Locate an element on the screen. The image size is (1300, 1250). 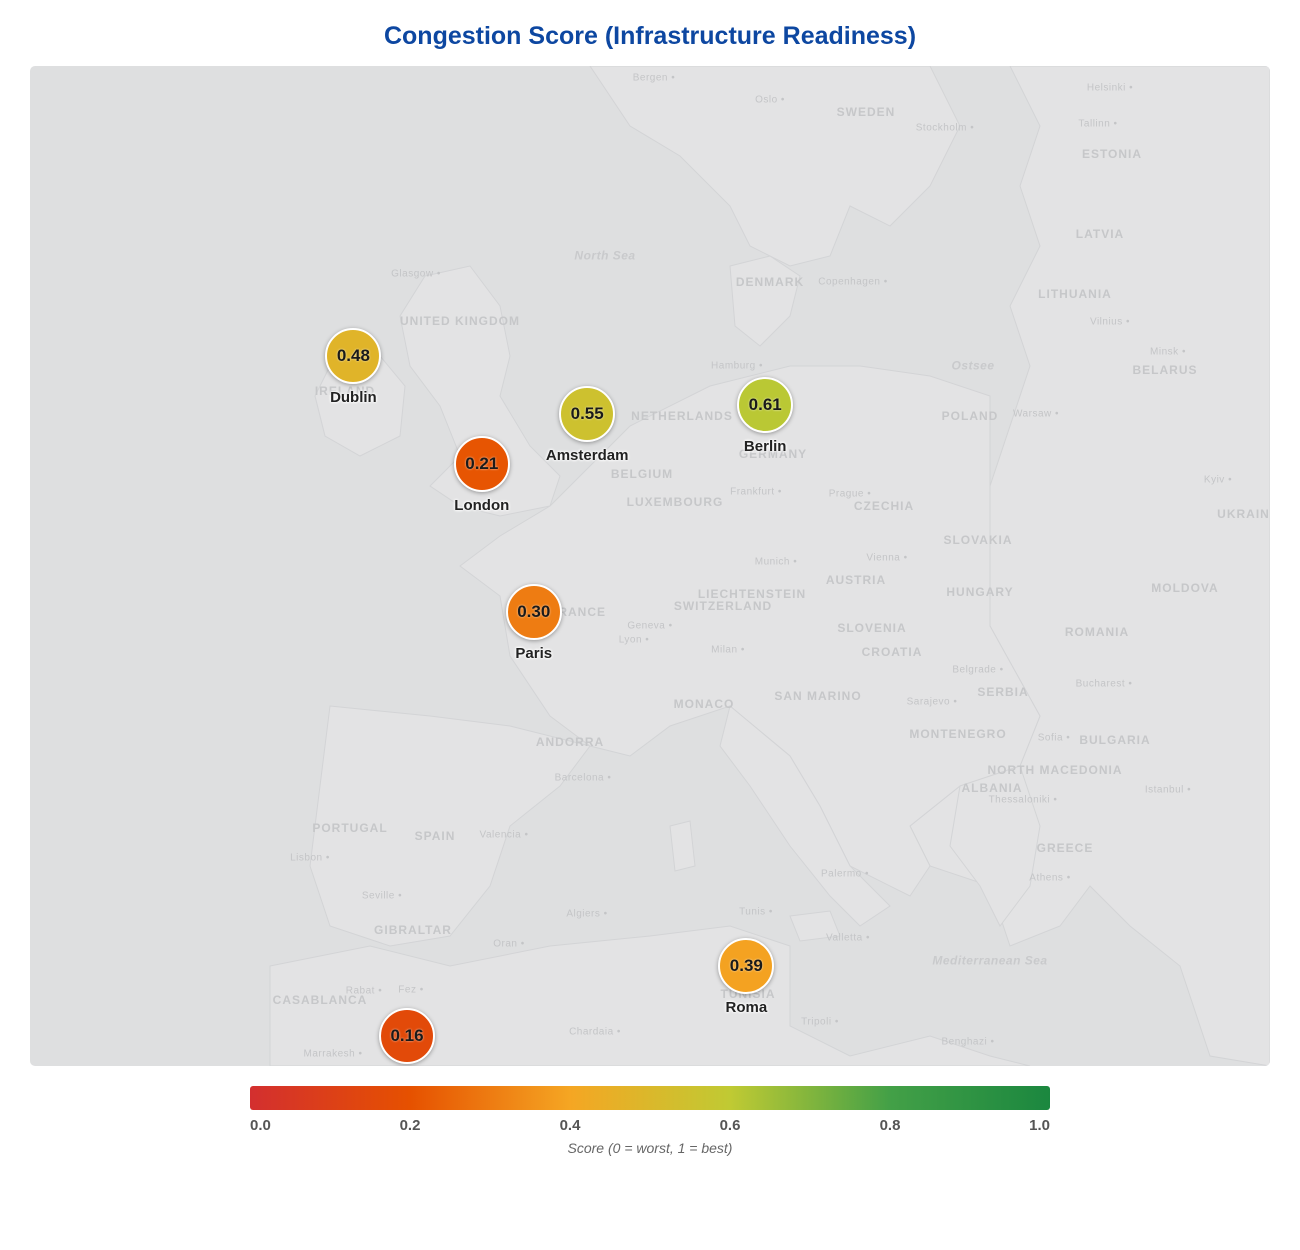
basemap-city-label-thessaloniki: Thessaloniki • is located at coordinates (1023, 800).